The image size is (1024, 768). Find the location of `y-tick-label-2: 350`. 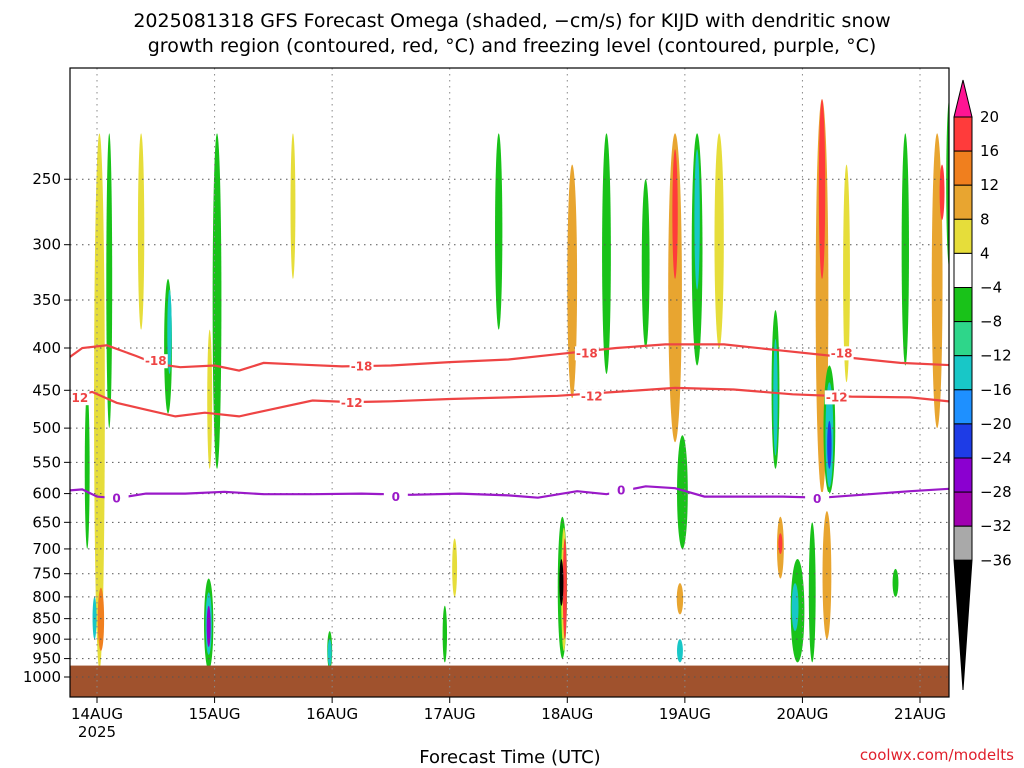

y-tick-label-2: 350 is located at coordinates (46, 300).